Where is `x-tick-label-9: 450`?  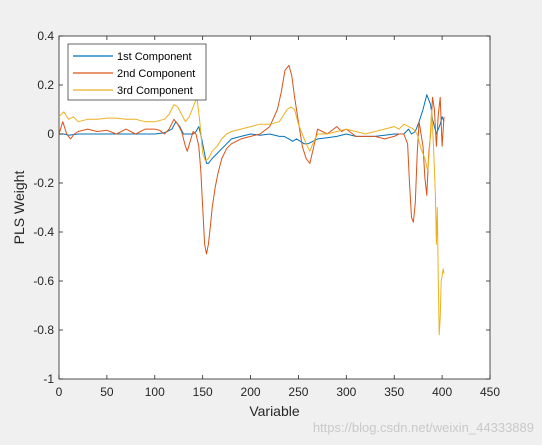 x-tick-label-9: 450 is located at coordinates (490, 392).